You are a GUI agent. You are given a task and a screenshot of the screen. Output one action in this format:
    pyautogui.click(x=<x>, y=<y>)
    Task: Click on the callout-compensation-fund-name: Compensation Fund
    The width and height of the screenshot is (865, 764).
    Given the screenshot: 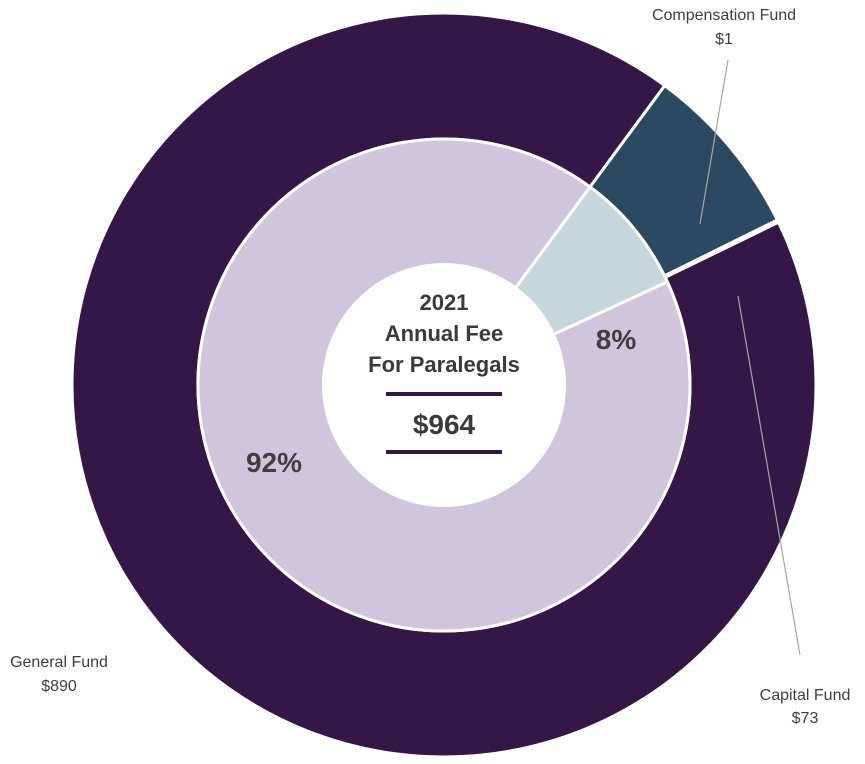 What is the action you would take?
    pyautogui.click(x=724, y=15)
    